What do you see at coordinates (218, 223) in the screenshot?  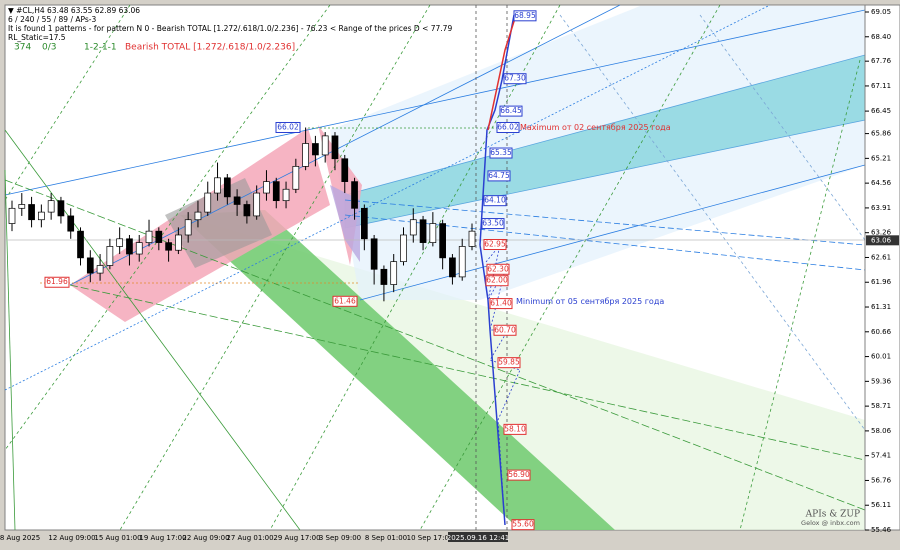 I see `gray-zone` at bounding box center [218, 223].